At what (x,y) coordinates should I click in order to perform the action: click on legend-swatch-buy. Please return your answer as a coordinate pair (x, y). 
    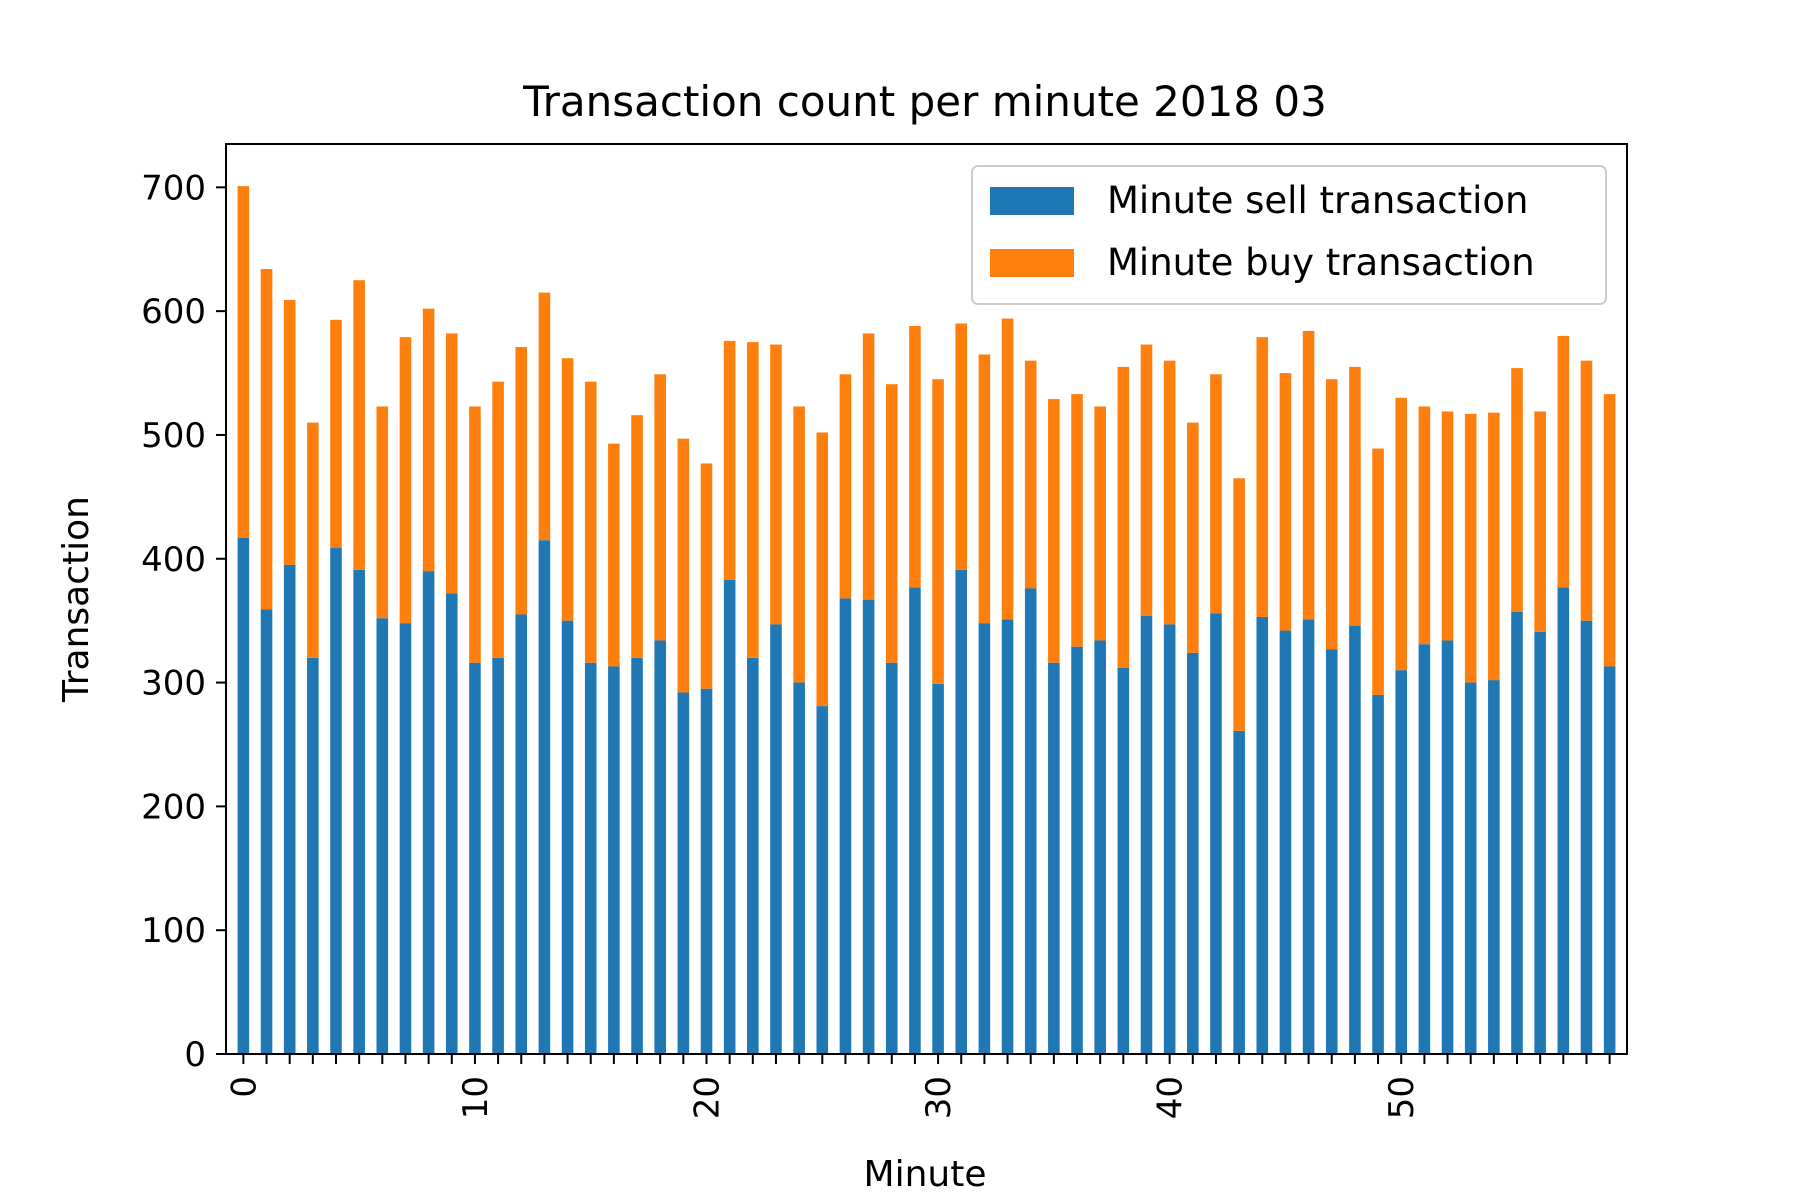
    Looking at the image, I should click on (1032, 263).